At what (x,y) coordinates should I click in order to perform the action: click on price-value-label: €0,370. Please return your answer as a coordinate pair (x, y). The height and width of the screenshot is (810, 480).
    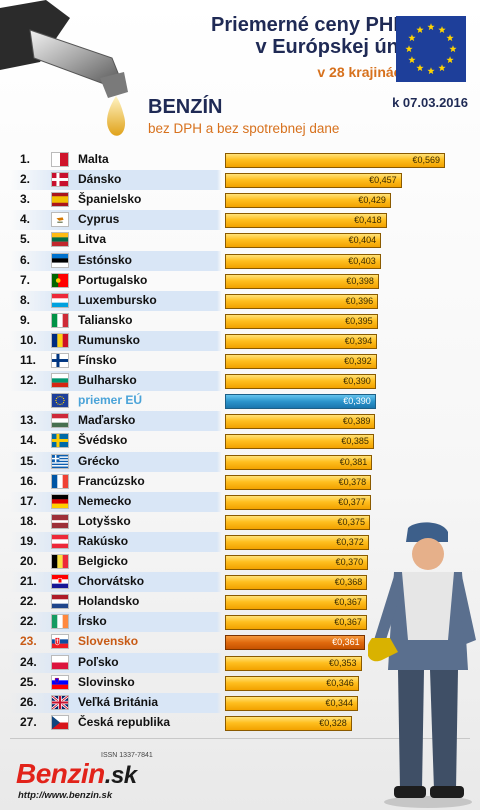
    Looking at the image, I should click on (349, 562).